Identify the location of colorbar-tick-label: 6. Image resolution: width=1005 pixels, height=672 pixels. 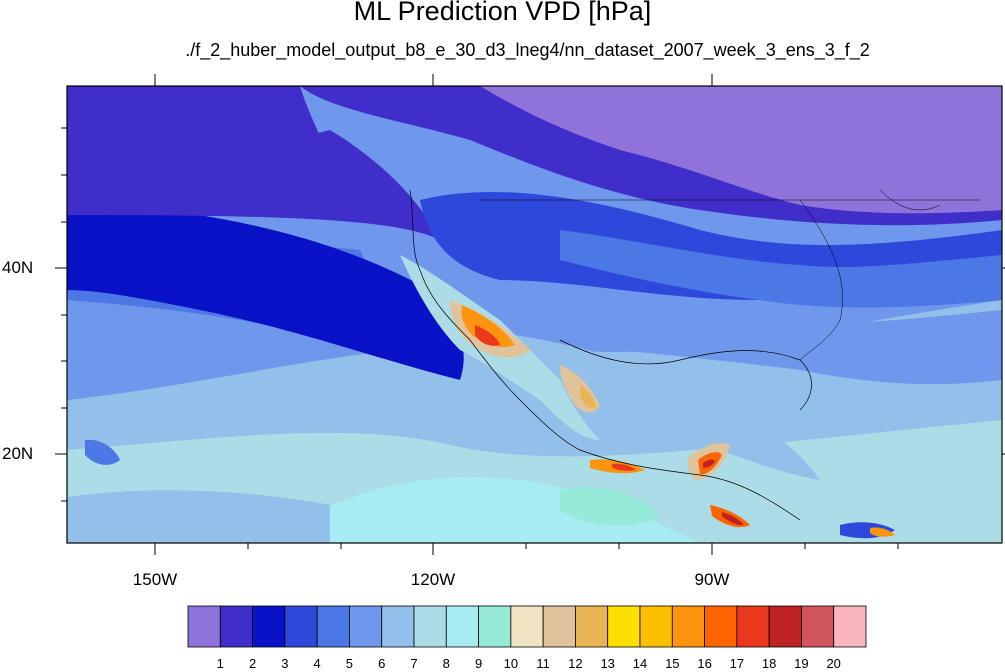
(382, 663).